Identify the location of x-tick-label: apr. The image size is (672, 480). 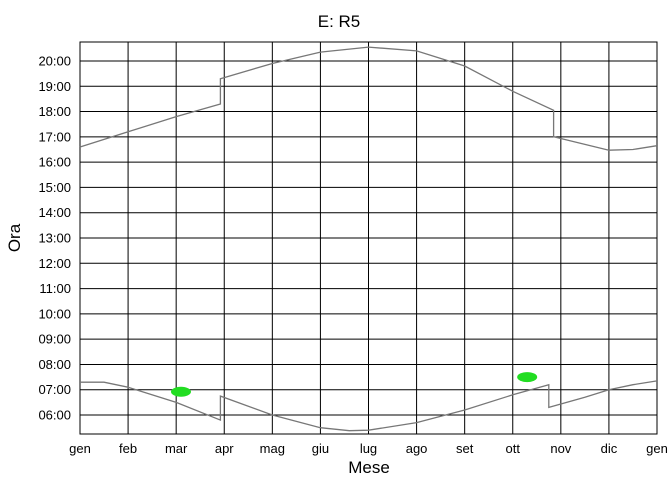
(224, 448).